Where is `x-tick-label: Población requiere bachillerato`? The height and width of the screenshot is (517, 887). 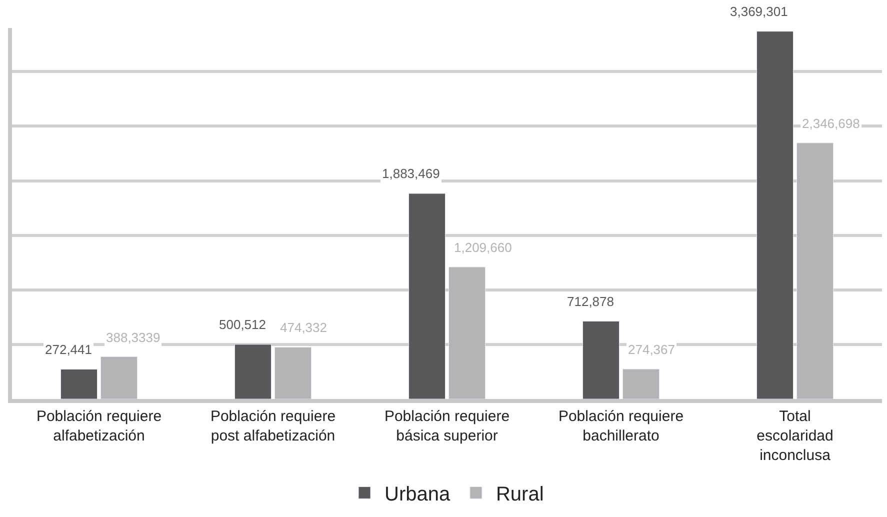
x-tick-label: Población requiere bachillerato is located at coordinates (621, 426).